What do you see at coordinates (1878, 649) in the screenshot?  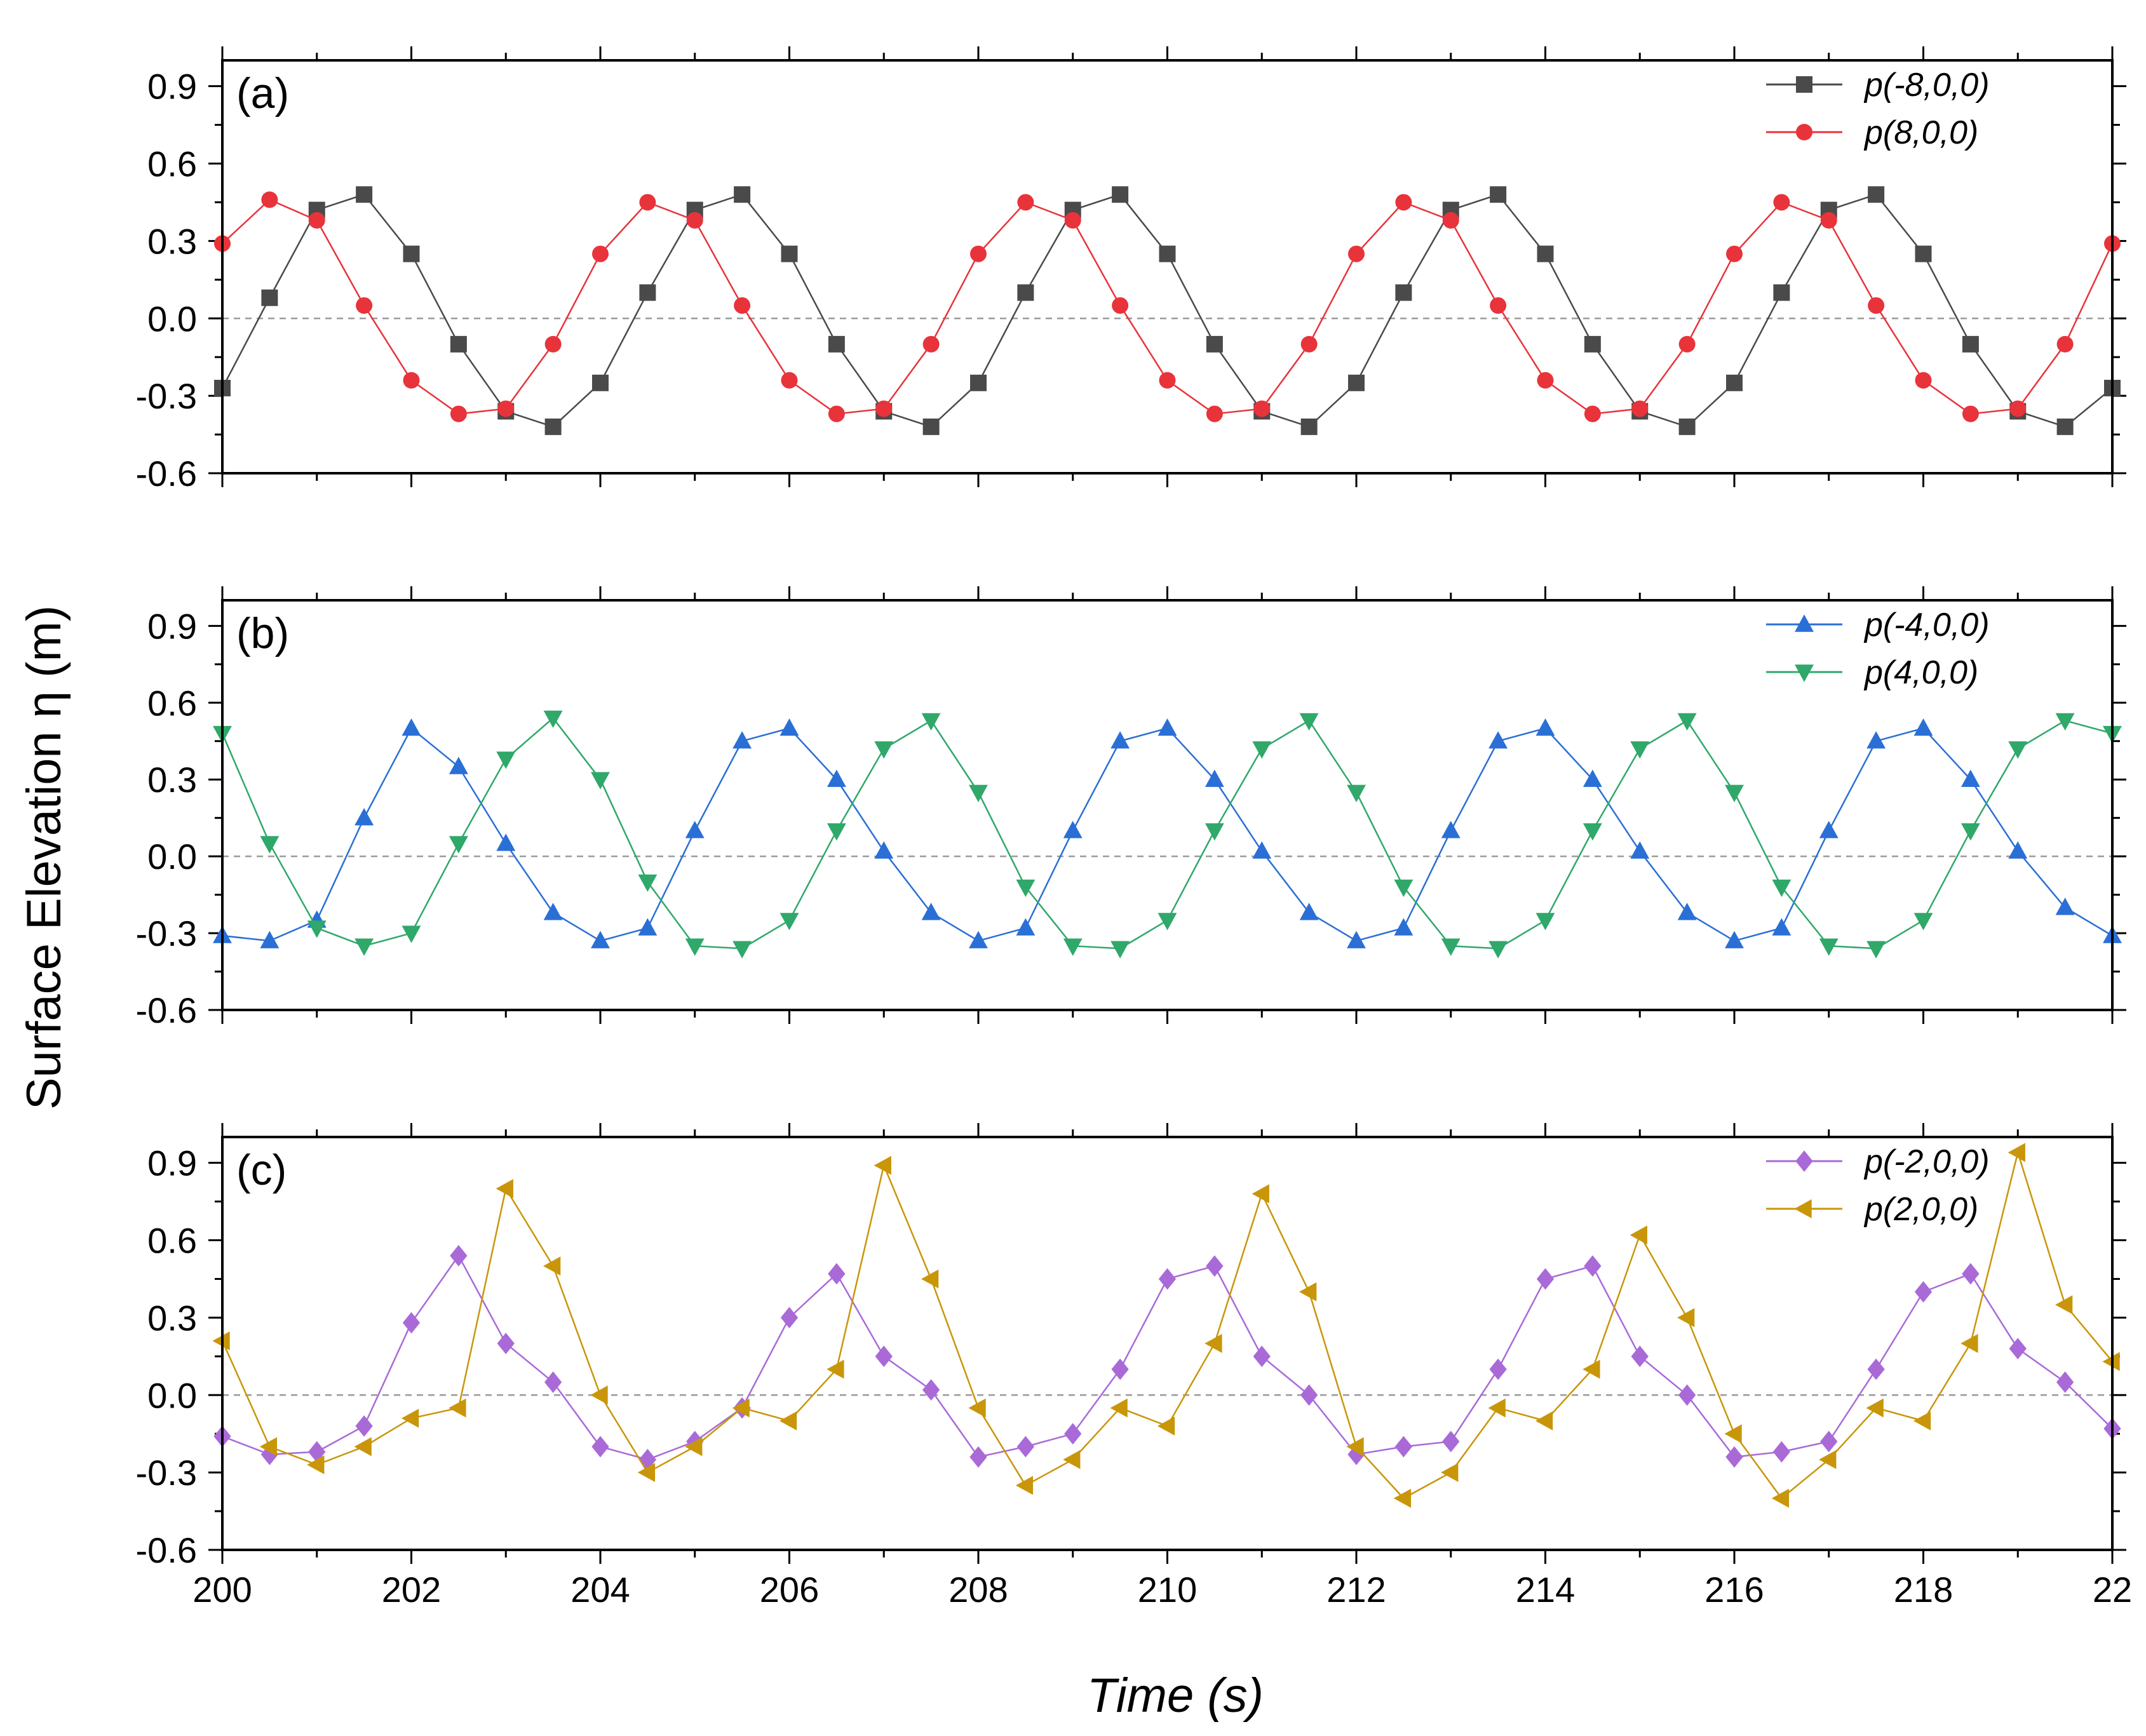 I see `legend: p(-4,0,0) p(4,0,0)` at bounding box center [1878, 649].